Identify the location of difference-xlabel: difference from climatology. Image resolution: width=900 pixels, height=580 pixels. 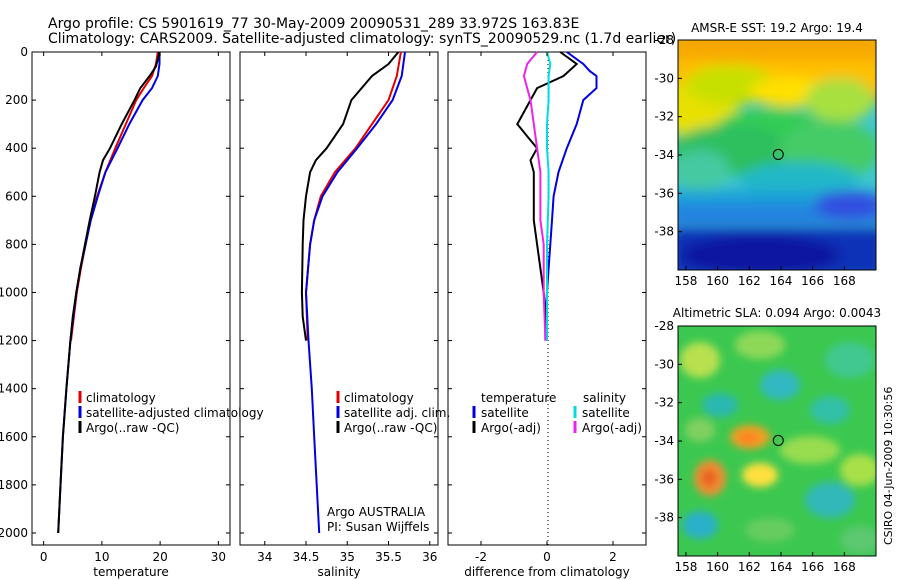
(547, 572).